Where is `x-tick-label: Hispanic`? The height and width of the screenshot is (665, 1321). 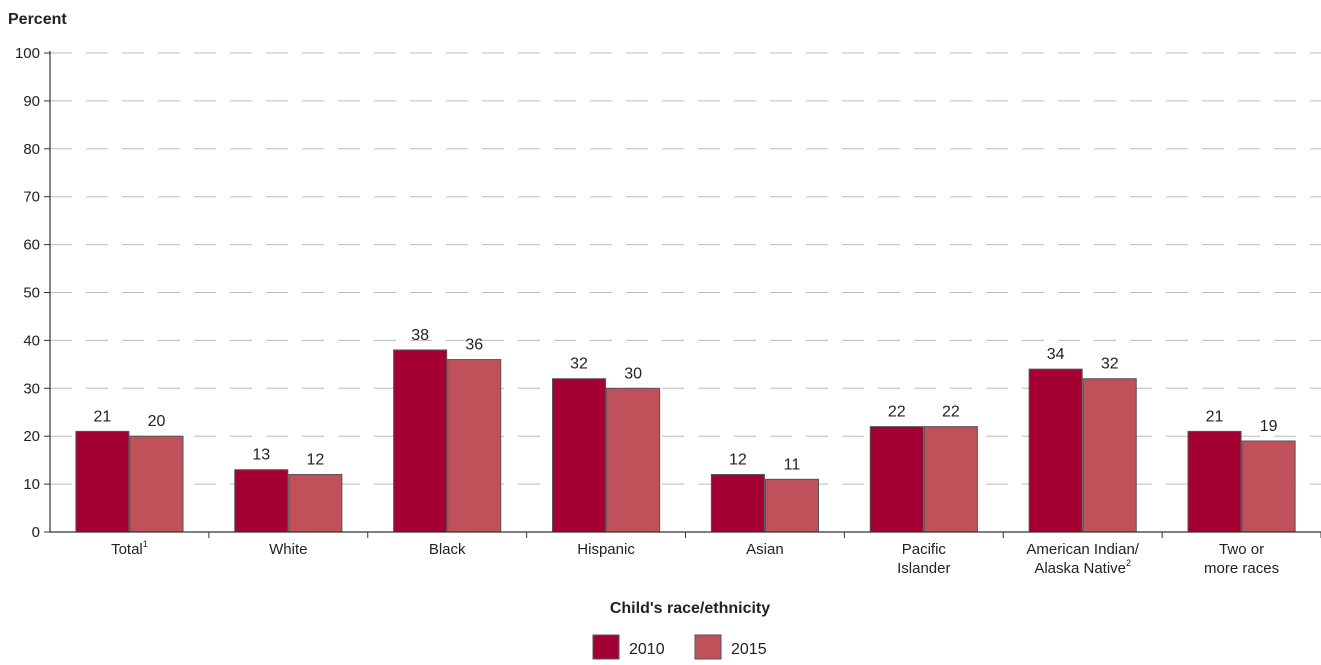
x-tick-label: Hispanic is located at coordinates (606, 549).